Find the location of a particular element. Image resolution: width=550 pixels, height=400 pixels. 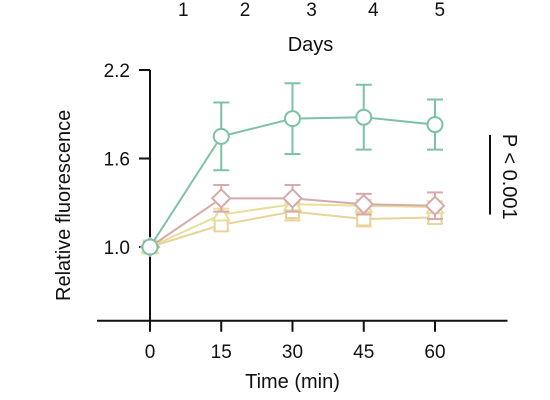

y-axis: 1.0 1.6 2.2 is located at coordinates (127, 191).